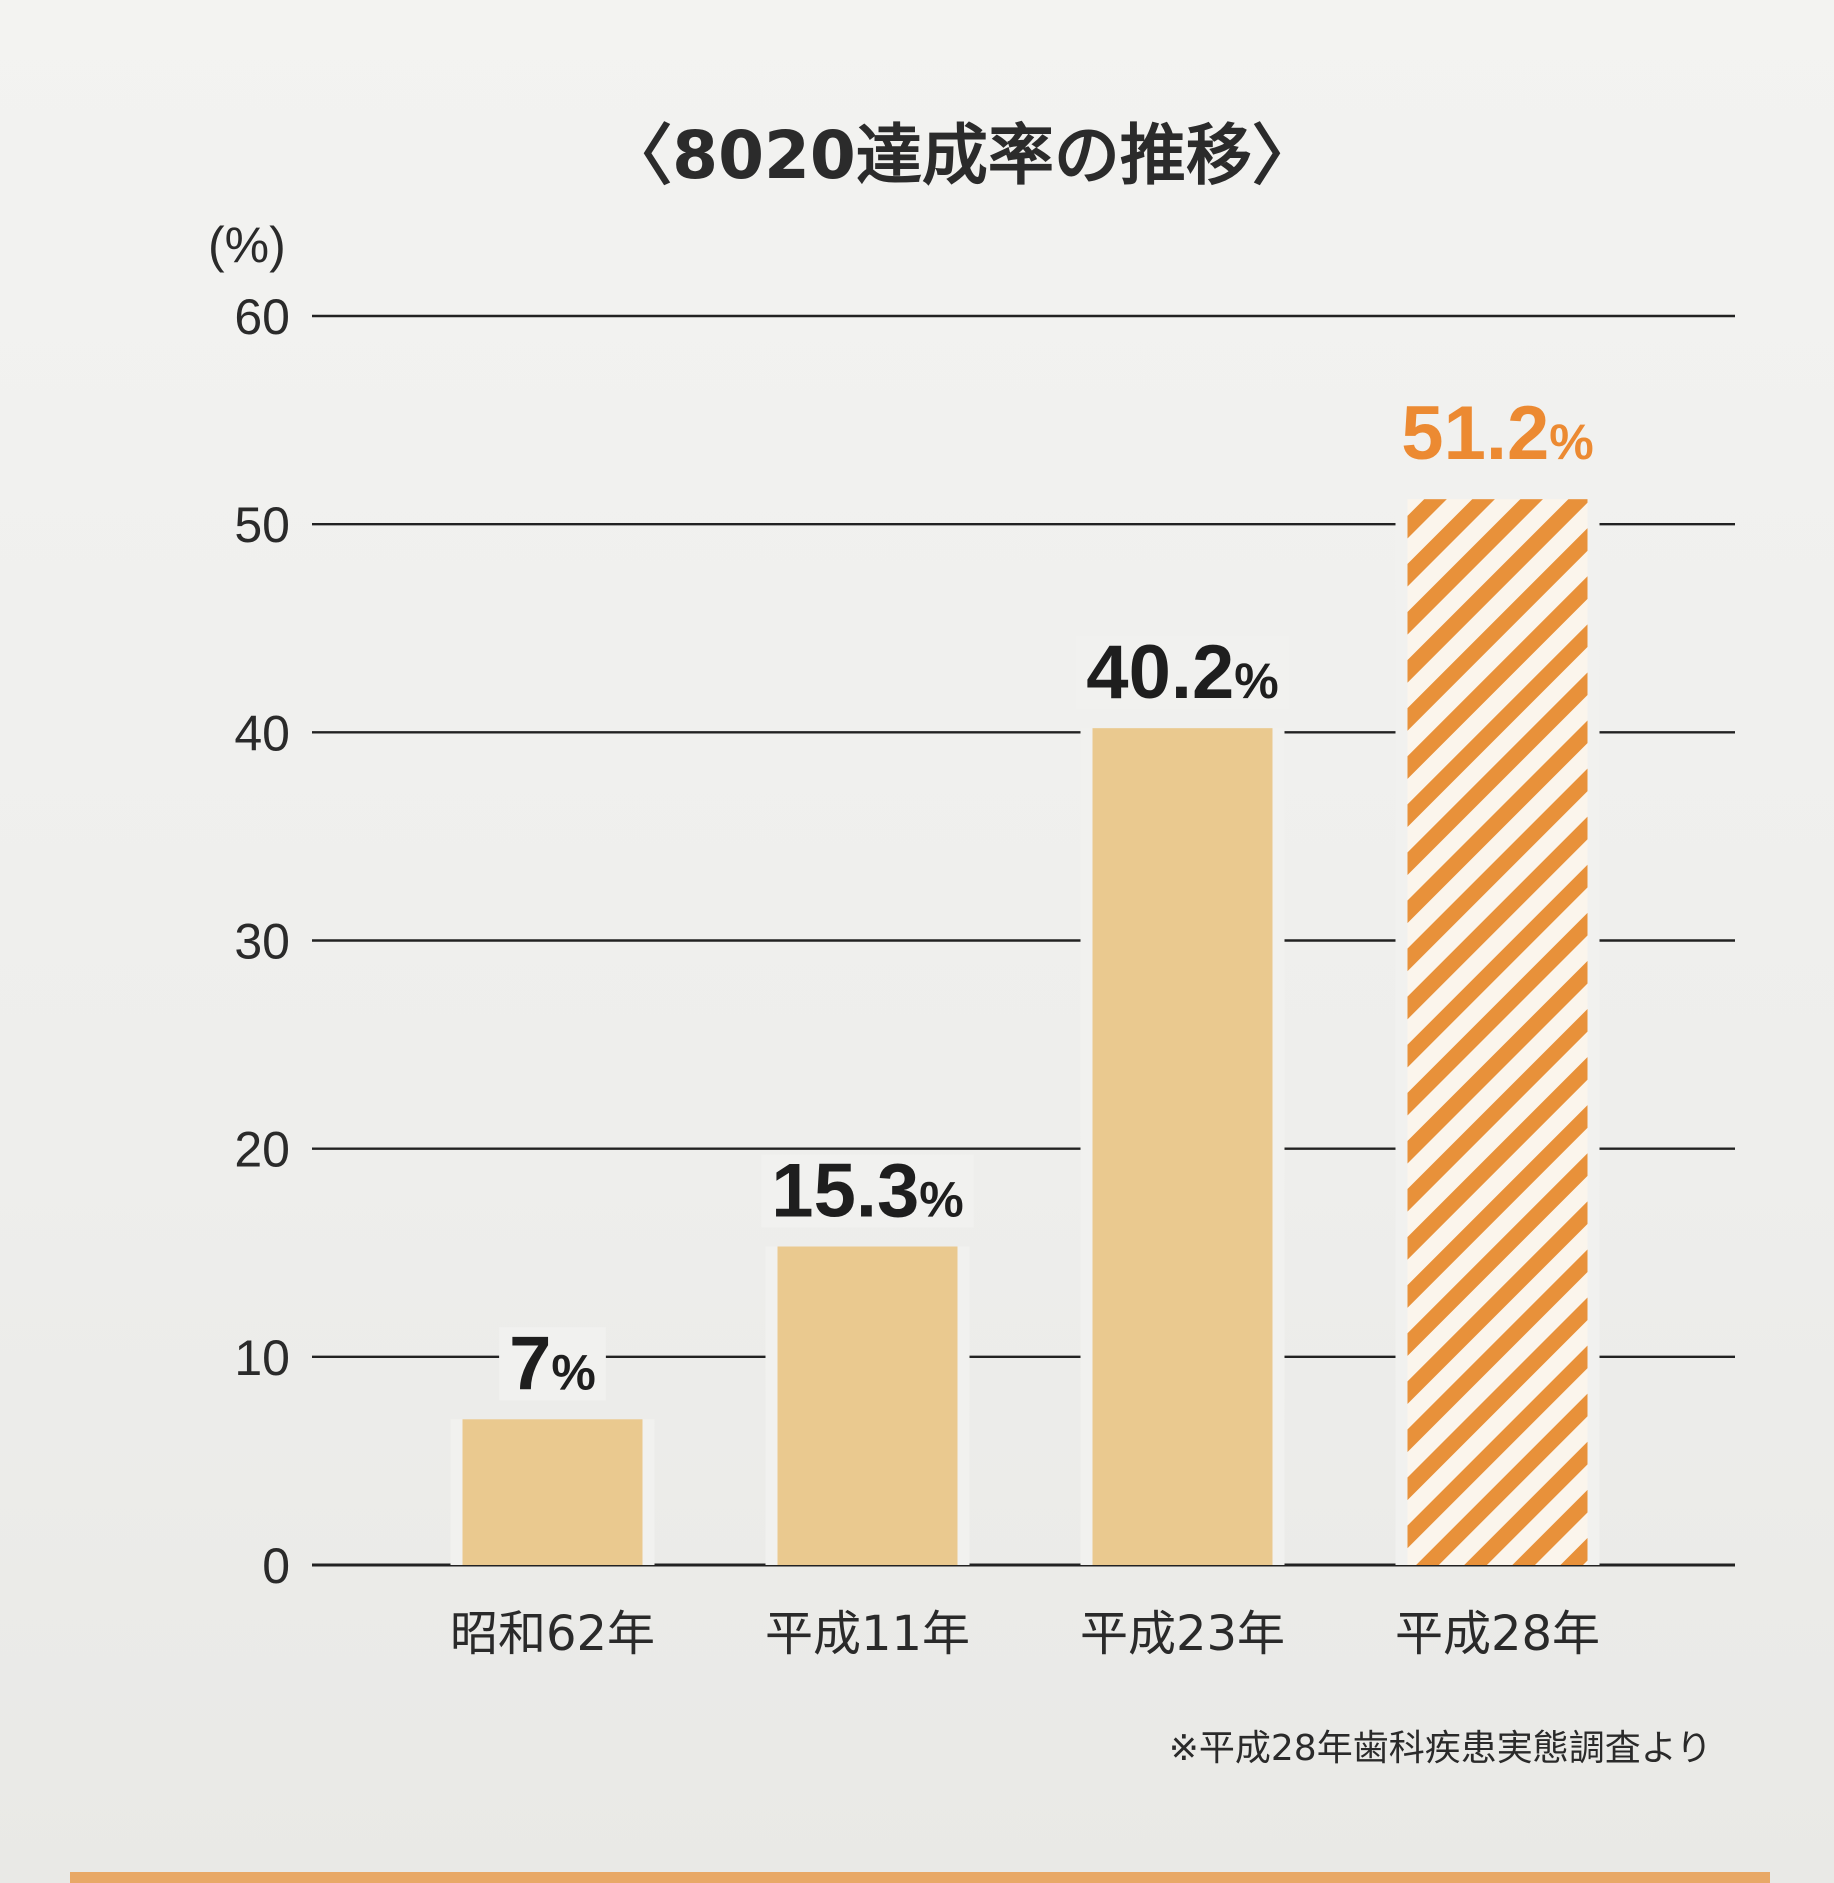  Describe the element at coordinates (262, 317) in the screenshot. I see `y-tick-label: 60` at that location.